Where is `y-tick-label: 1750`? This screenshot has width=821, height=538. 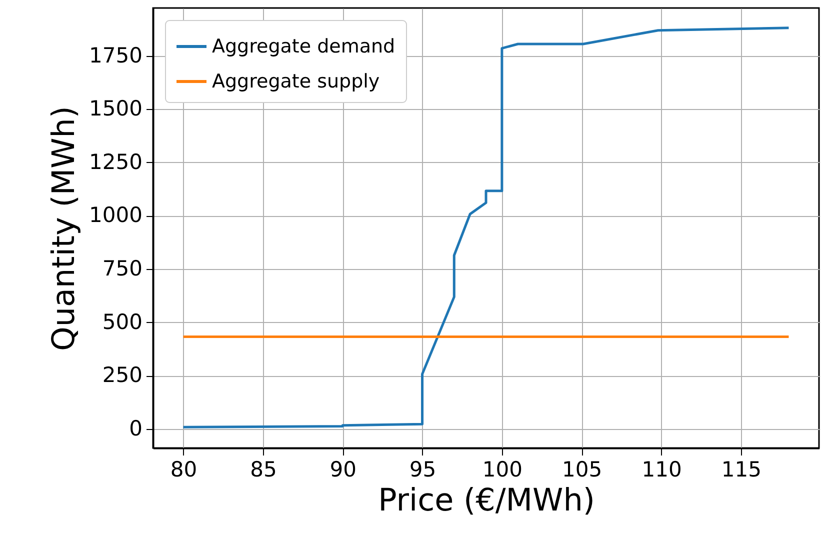 y-tick-label: 1750 is located at coordinates (115, 55).